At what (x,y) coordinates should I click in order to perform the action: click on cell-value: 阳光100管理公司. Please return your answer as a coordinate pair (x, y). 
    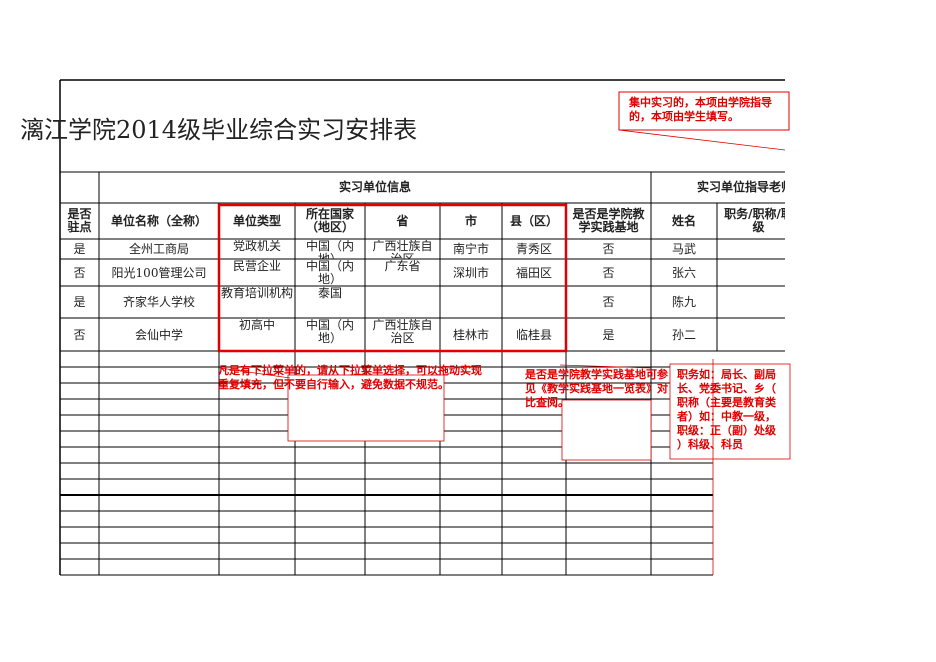
    Looking at the image, I should click on (159, 272).